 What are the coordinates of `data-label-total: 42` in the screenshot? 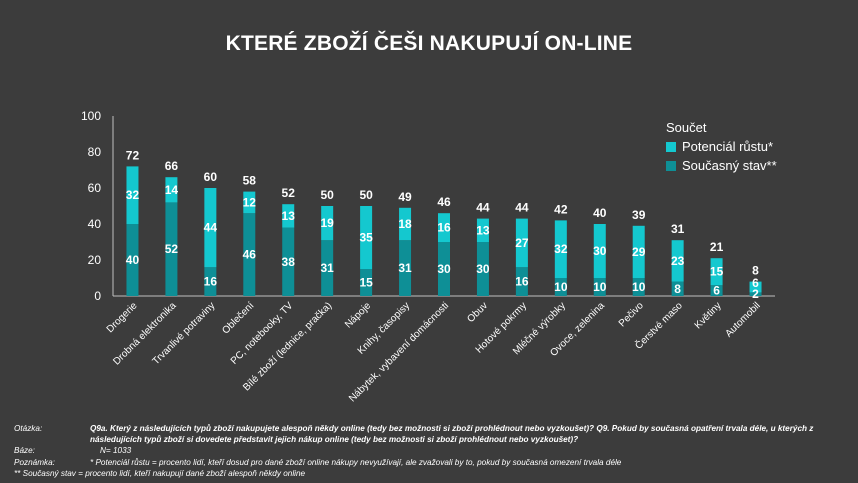 It's located at (561, 209).